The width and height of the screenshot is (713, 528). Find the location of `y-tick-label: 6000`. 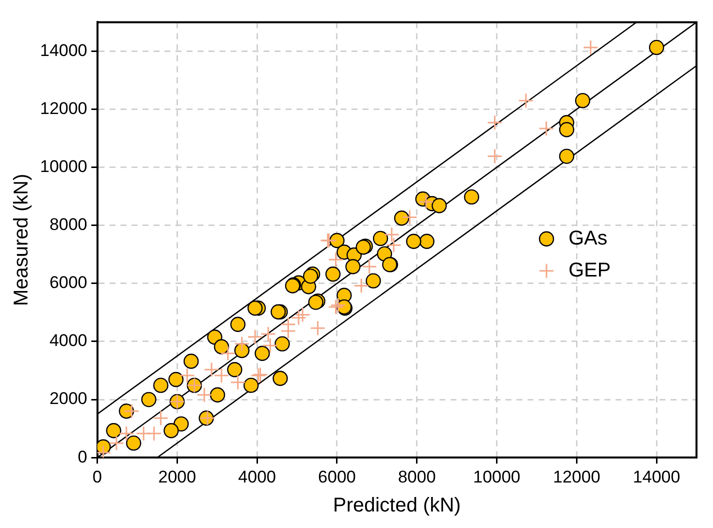

y-tick-label: 6000 is located at coordinates (68, 282).